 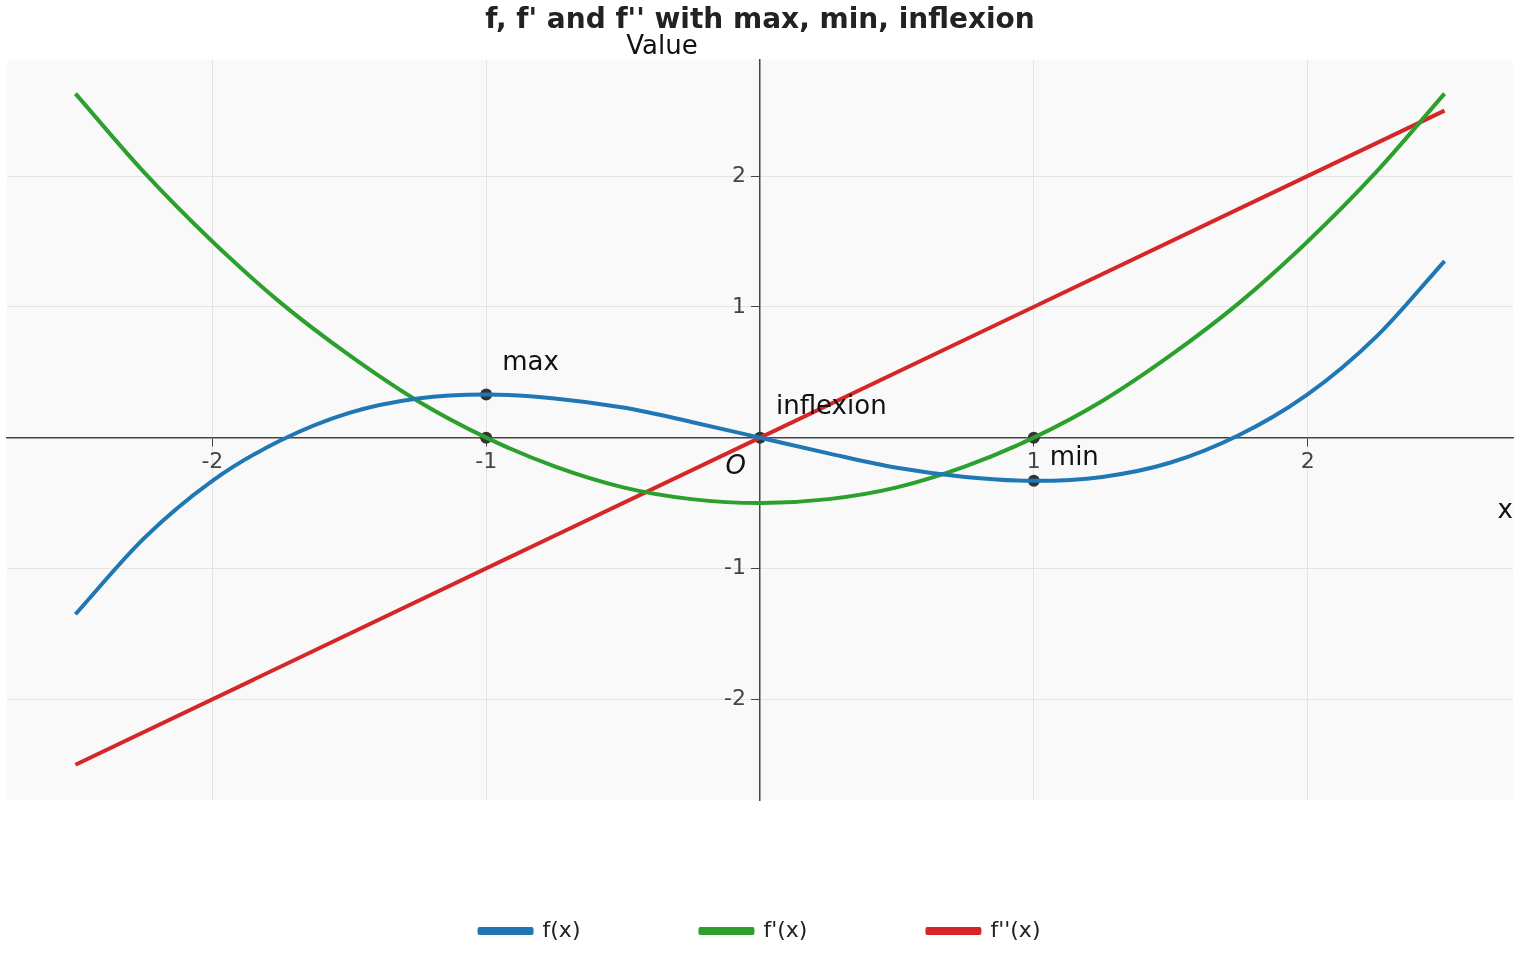 What do you see at coordinates (739, 305) in the screenshot?
I see `y-tick-label: 1` at bounding box center [739, 305].